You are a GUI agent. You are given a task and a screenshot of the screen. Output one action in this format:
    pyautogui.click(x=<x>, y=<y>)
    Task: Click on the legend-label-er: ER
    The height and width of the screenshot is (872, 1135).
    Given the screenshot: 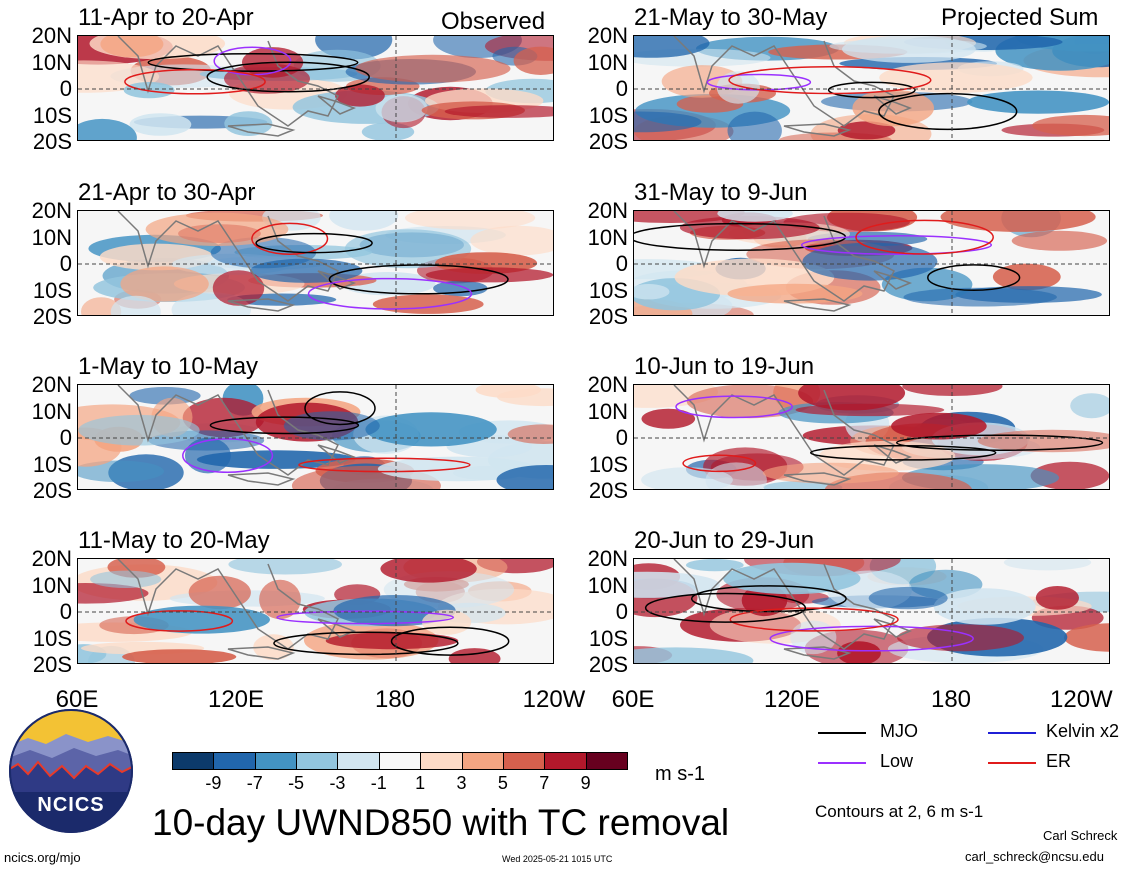 What is the action you would take?
    pyautogui.click(x=1059, y=761)
    